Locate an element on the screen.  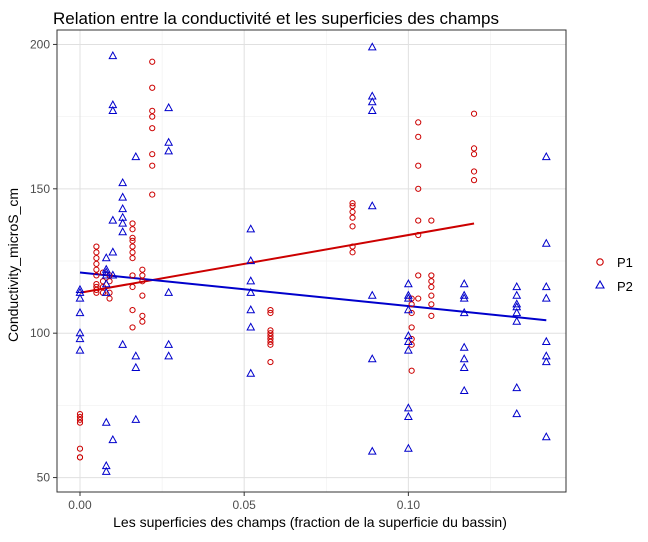
y-tick-label: 200 is located at coordinates (40, 44).